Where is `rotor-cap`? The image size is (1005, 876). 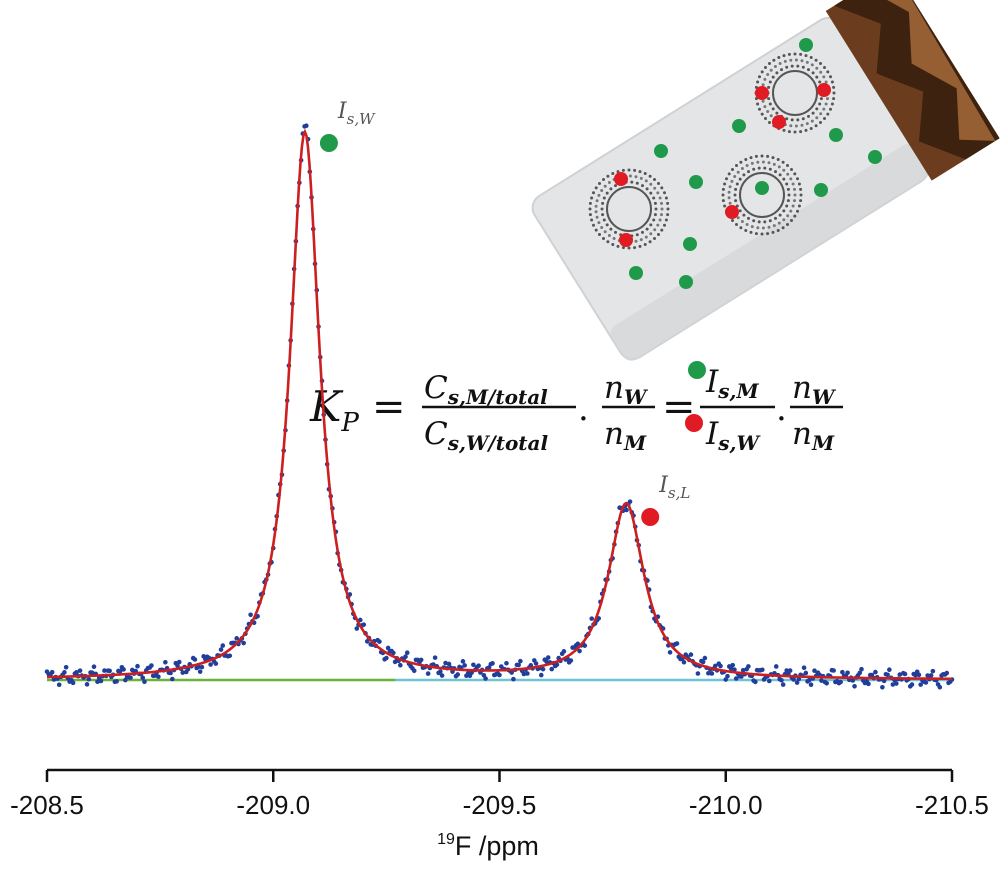
rotor-cap is located at coordinates (912, 90).